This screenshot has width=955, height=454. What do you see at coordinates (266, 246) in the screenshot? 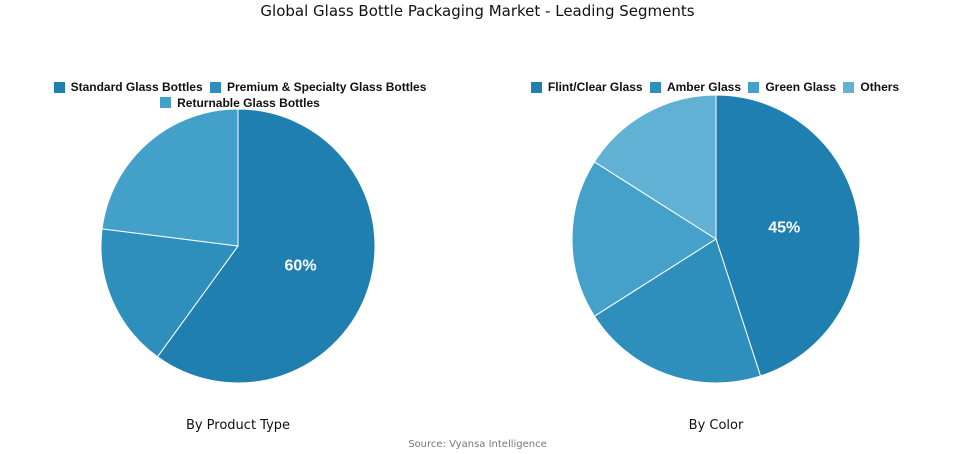
I see `pie-slice-standard-glass-bottles` at bounding box center [266, 246].